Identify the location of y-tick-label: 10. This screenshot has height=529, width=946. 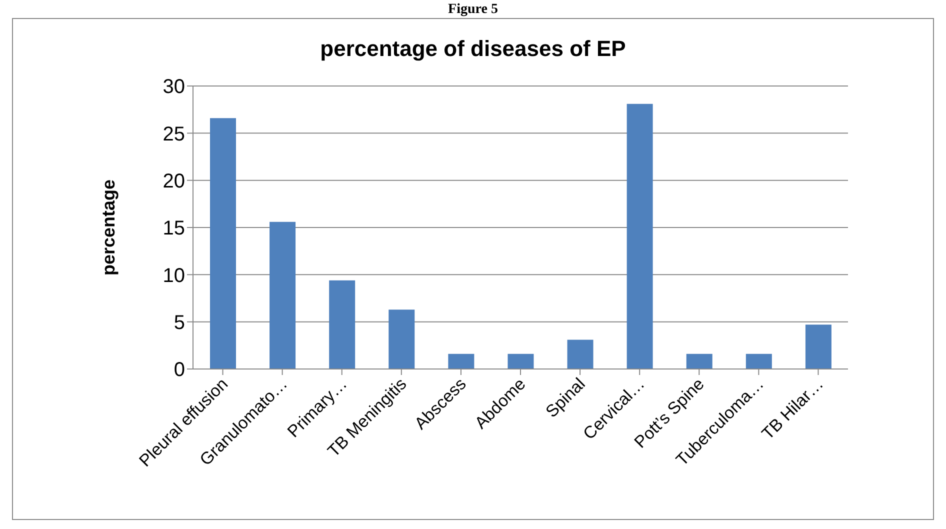
(173, 275).